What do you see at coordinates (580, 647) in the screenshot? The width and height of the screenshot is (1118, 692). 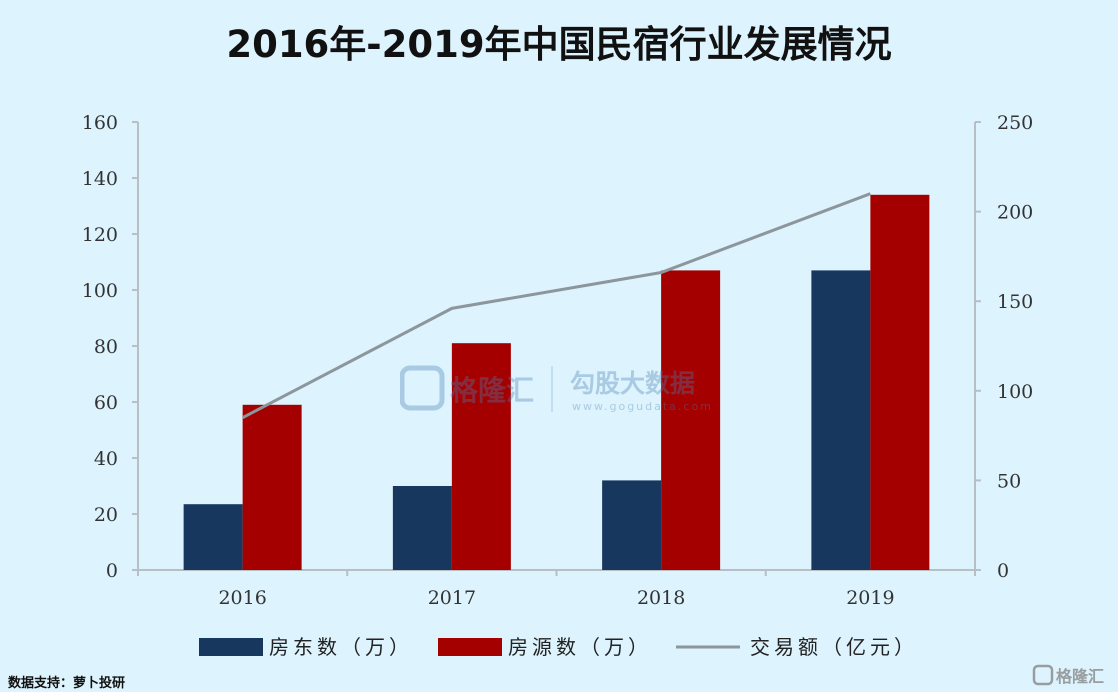 I see `legend-label-listings: 房源数（万）` at bounding box center [580, 647].